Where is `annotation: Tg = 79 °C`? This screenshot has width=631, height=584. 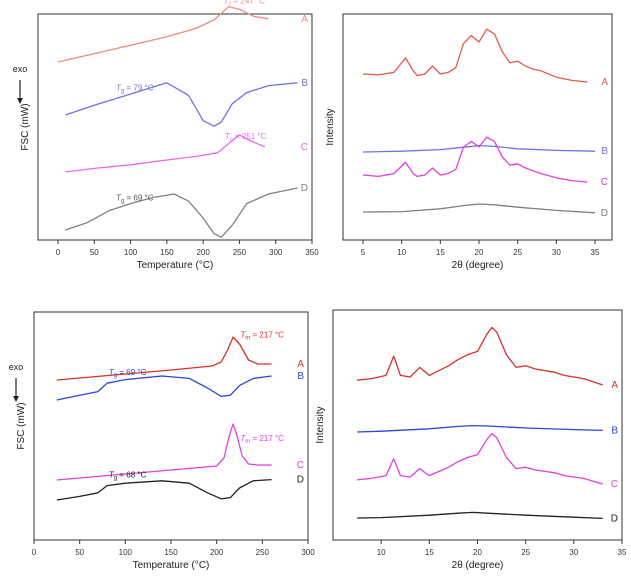 annotation: Tg = 79 °C is located at coordinates (135, 88).